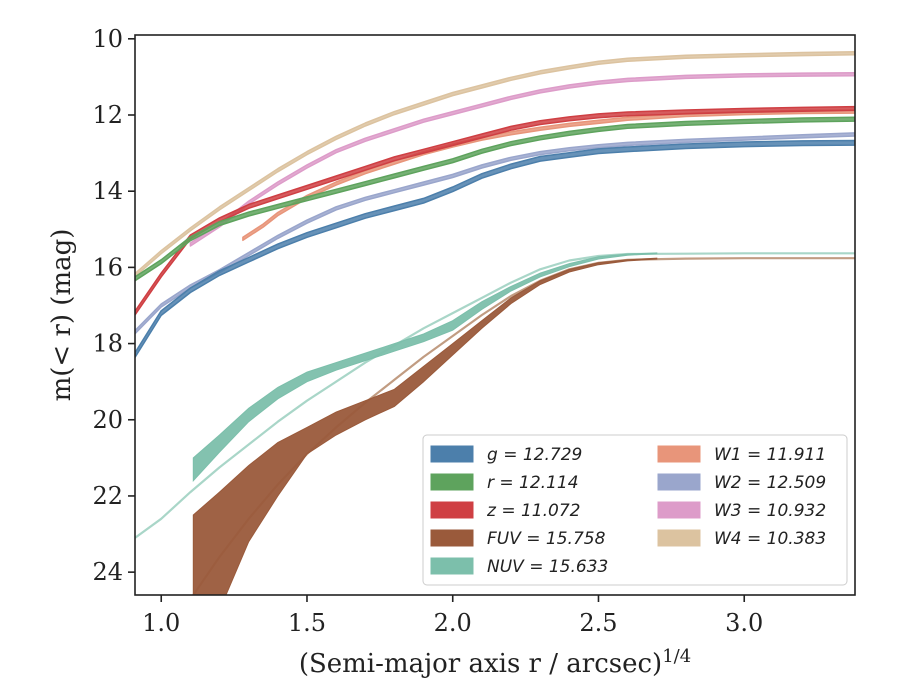 This screenshot has width=900, height=700. What do you see at coordinates (548, 175) in the screenshot?
I see `series-band-w1` at bounding box center [548, 175].